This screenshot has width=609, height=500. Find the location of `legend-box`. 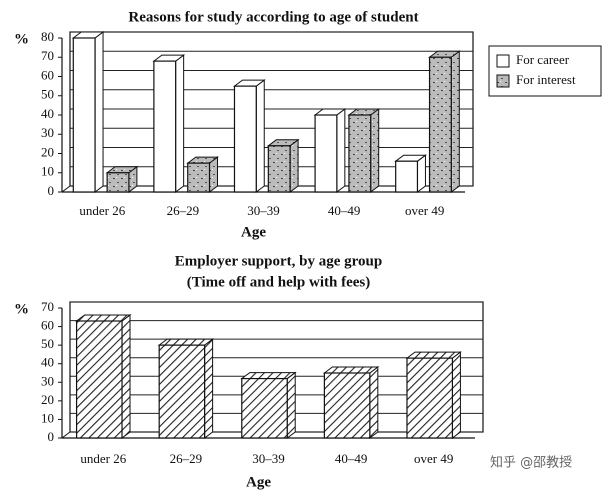

legend-box is located at coordinates (545, 71).